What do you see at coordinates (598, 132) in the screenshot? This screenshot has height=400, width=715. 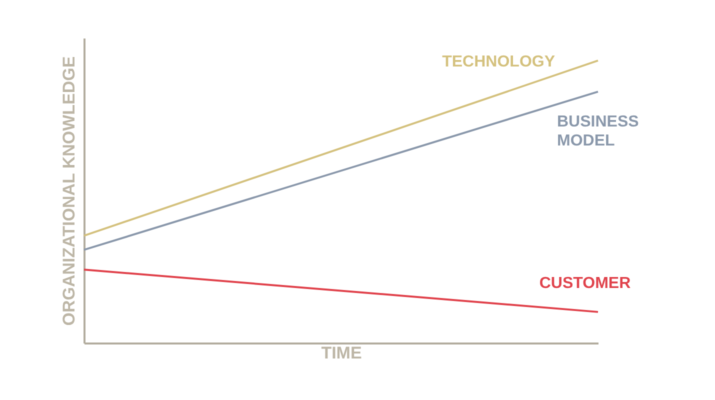 I see `series-label: BUSINESS MODEL` at bounding box center [598, 132].